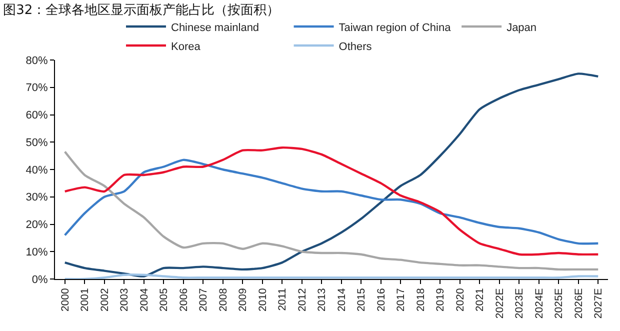  Describe the element at coordinates (342, 300) in the screenshot. I see `x-tick-label: 2014` at that location.